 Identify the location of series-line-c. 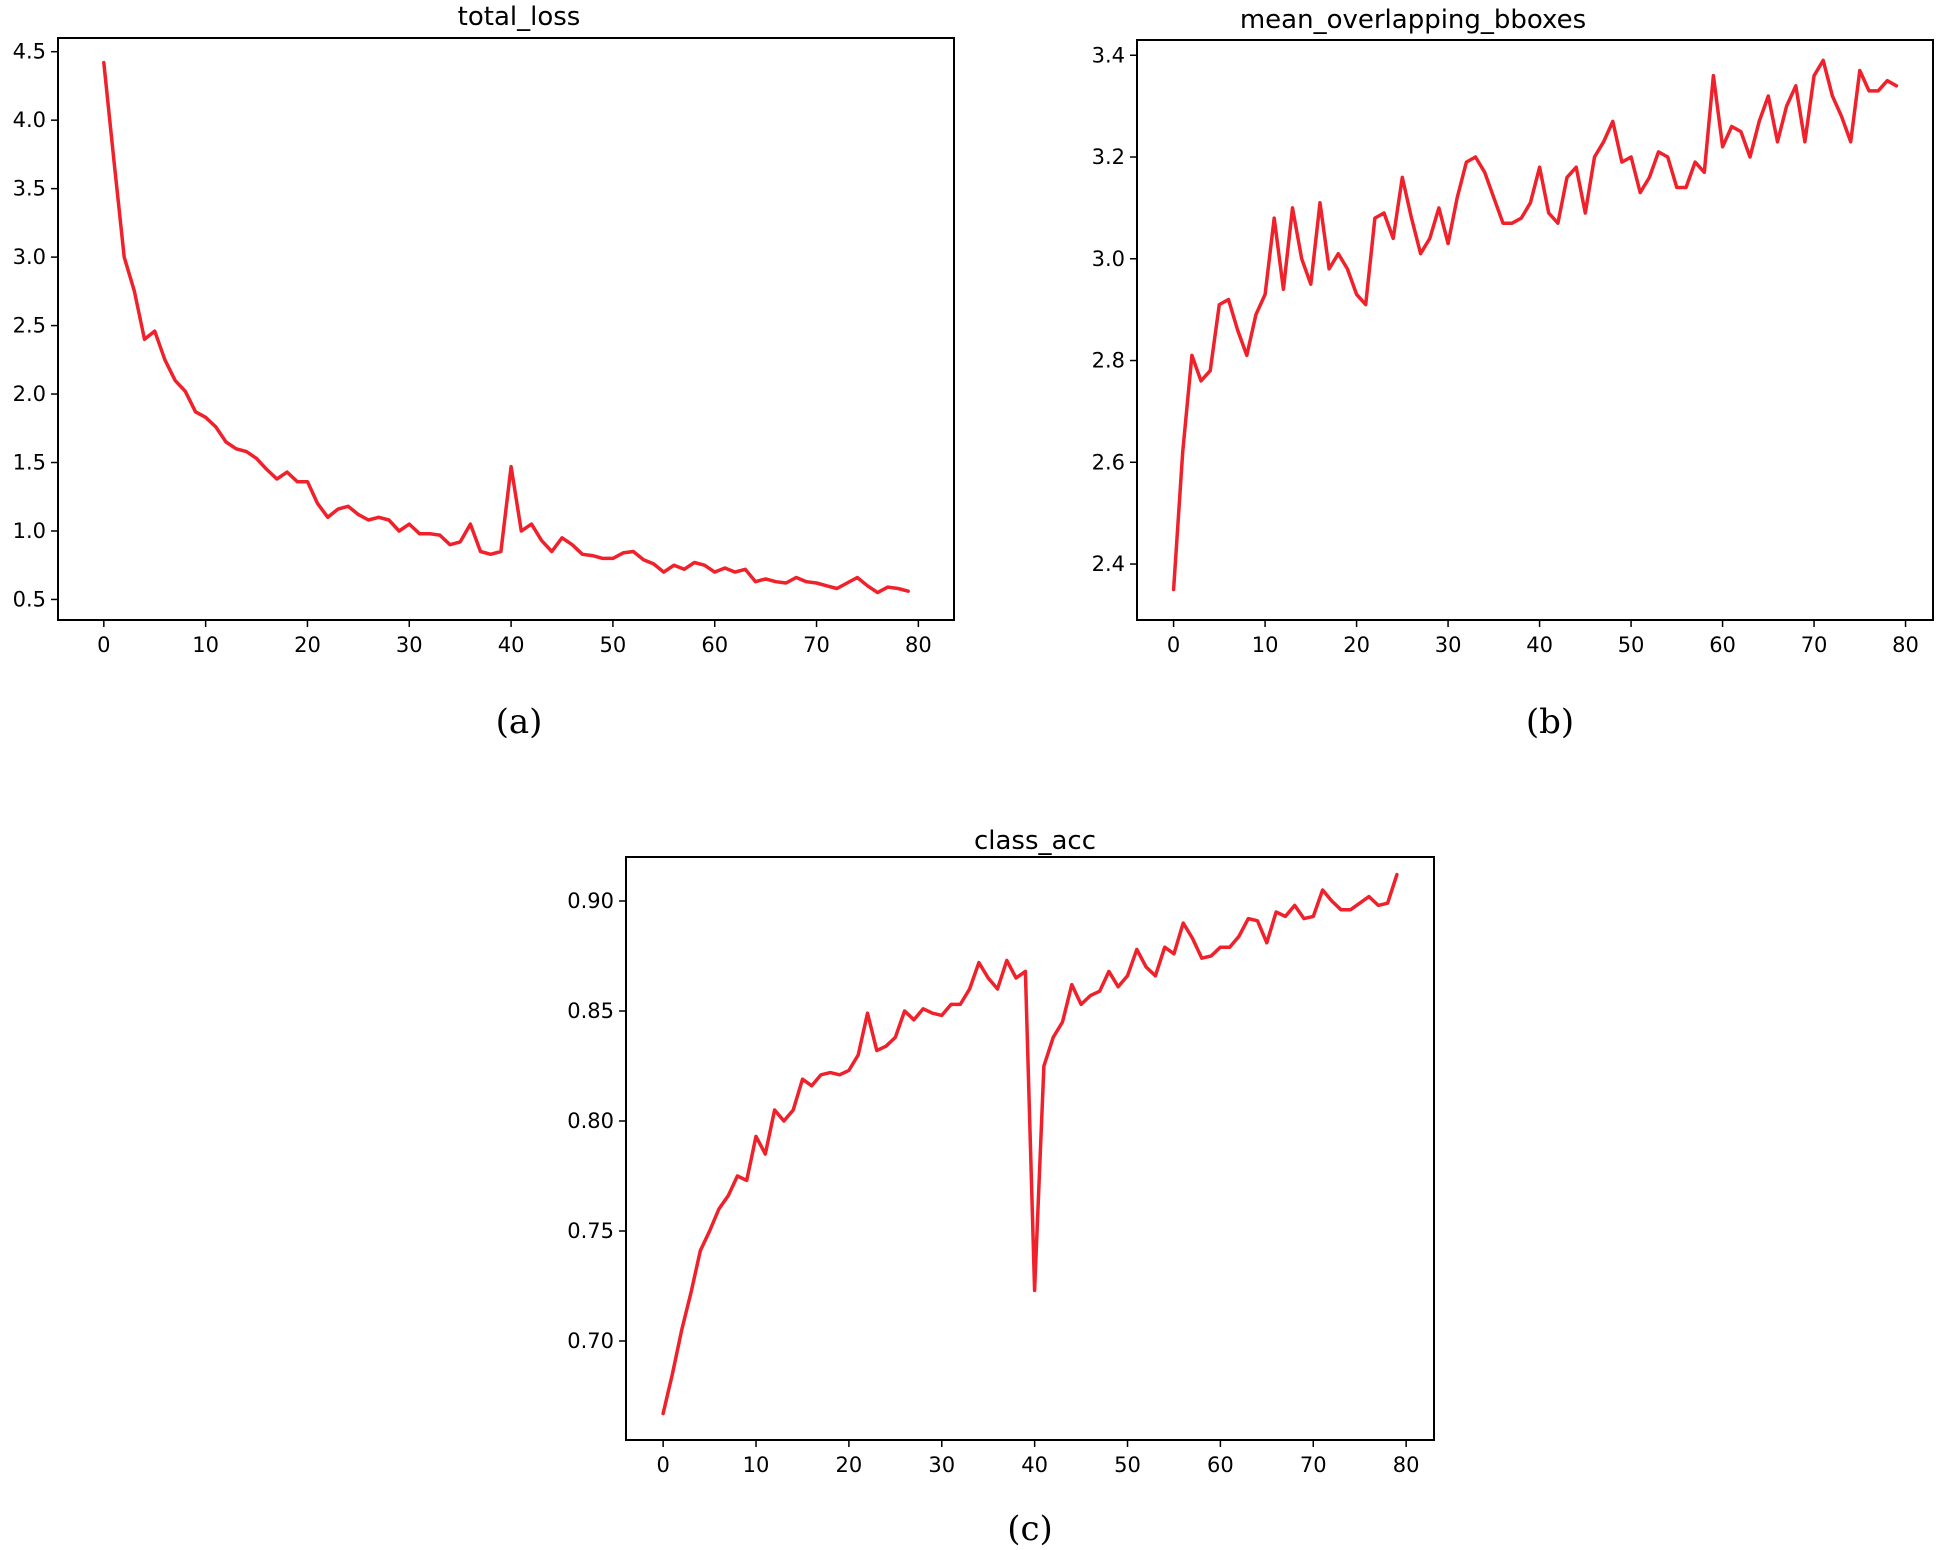
(1030, 1144).